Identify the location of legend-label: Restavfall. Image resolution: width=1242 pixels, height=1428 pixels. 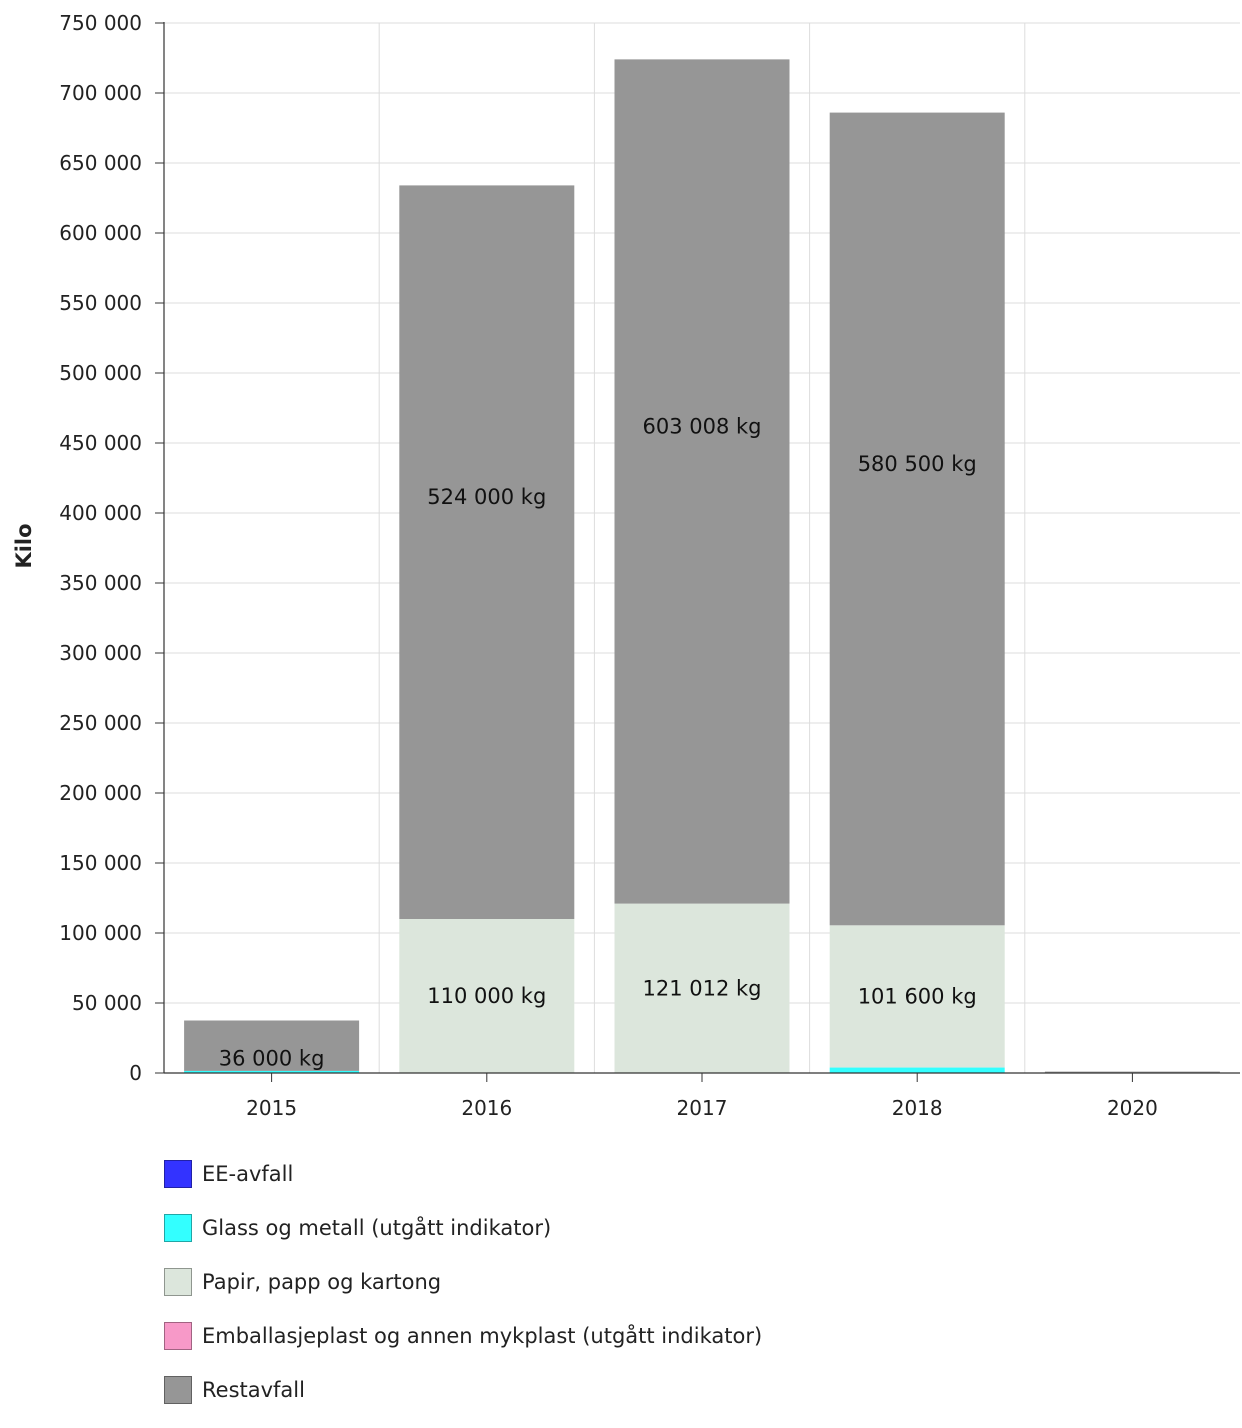
(253, 1390).